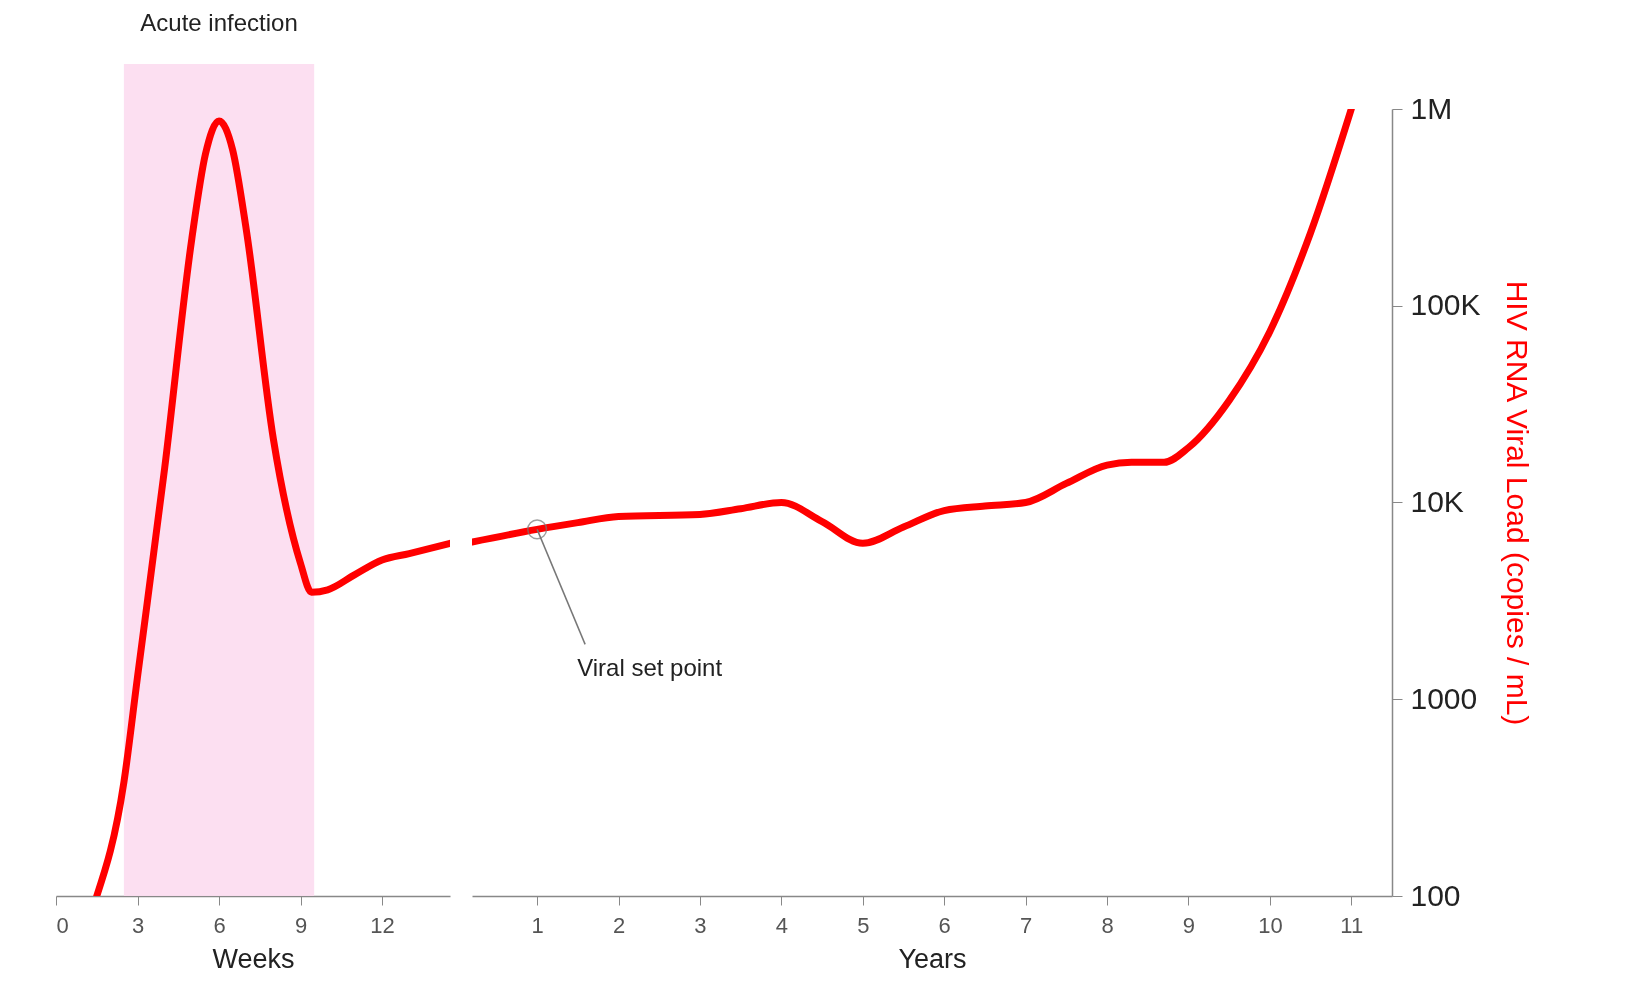  Describe the element at coordinates (650, 668) in the screenshot. I see `annotation: Viral set point` at that location.